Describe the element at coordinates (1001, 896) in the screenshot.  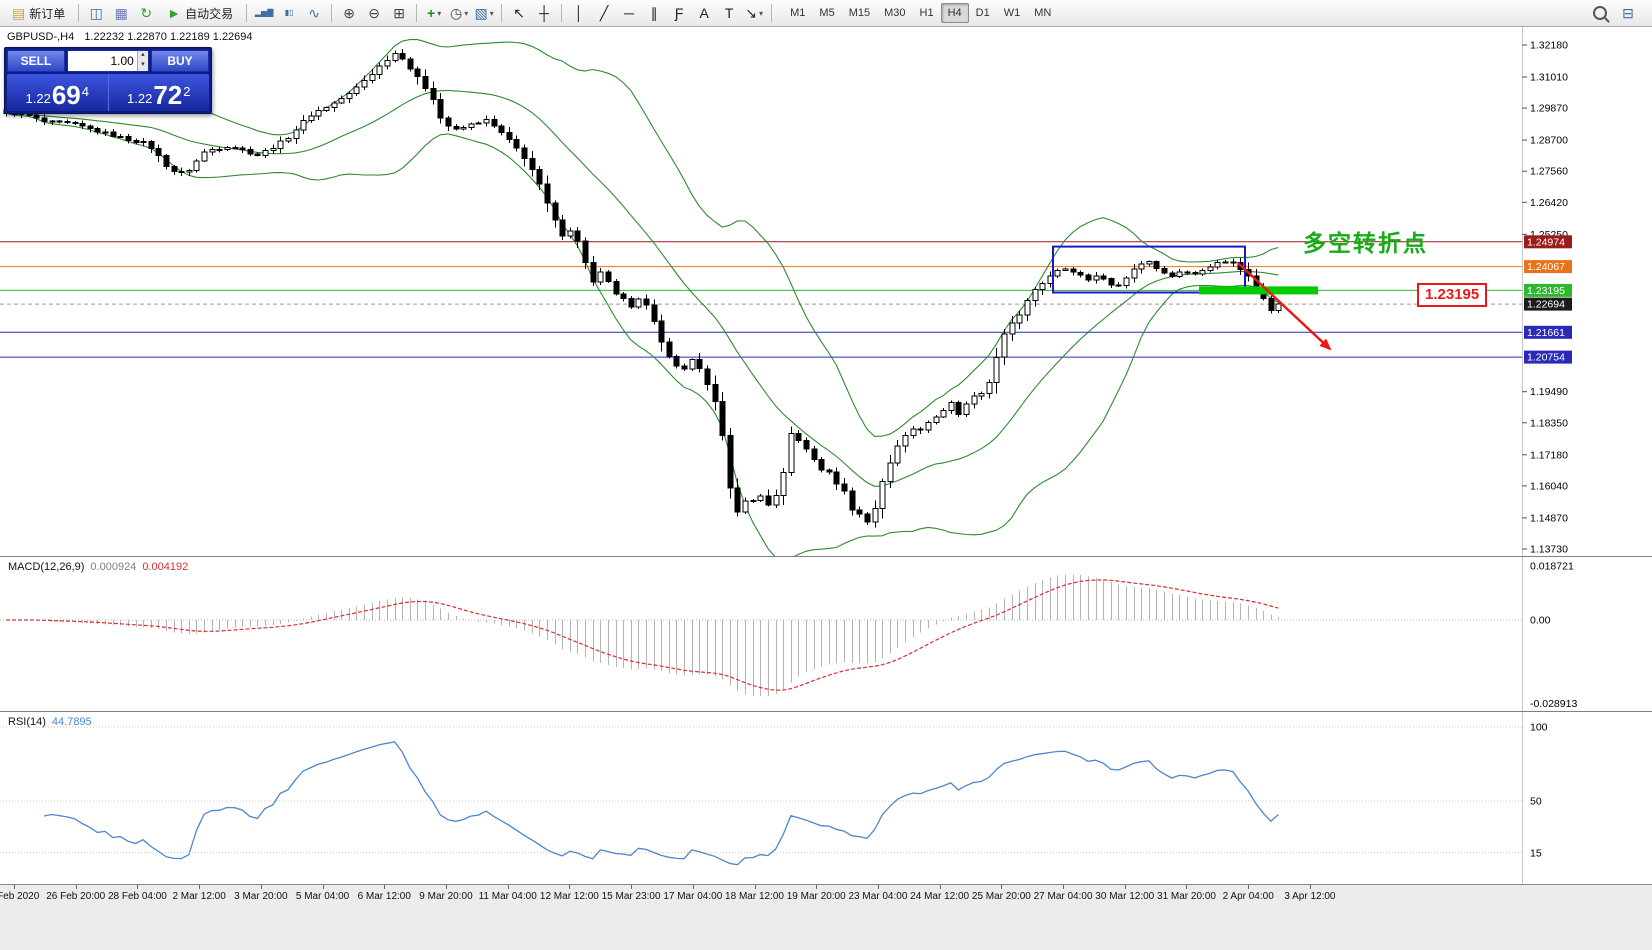
I see `time-axis-label: 25 Mar 20:00` at that location.